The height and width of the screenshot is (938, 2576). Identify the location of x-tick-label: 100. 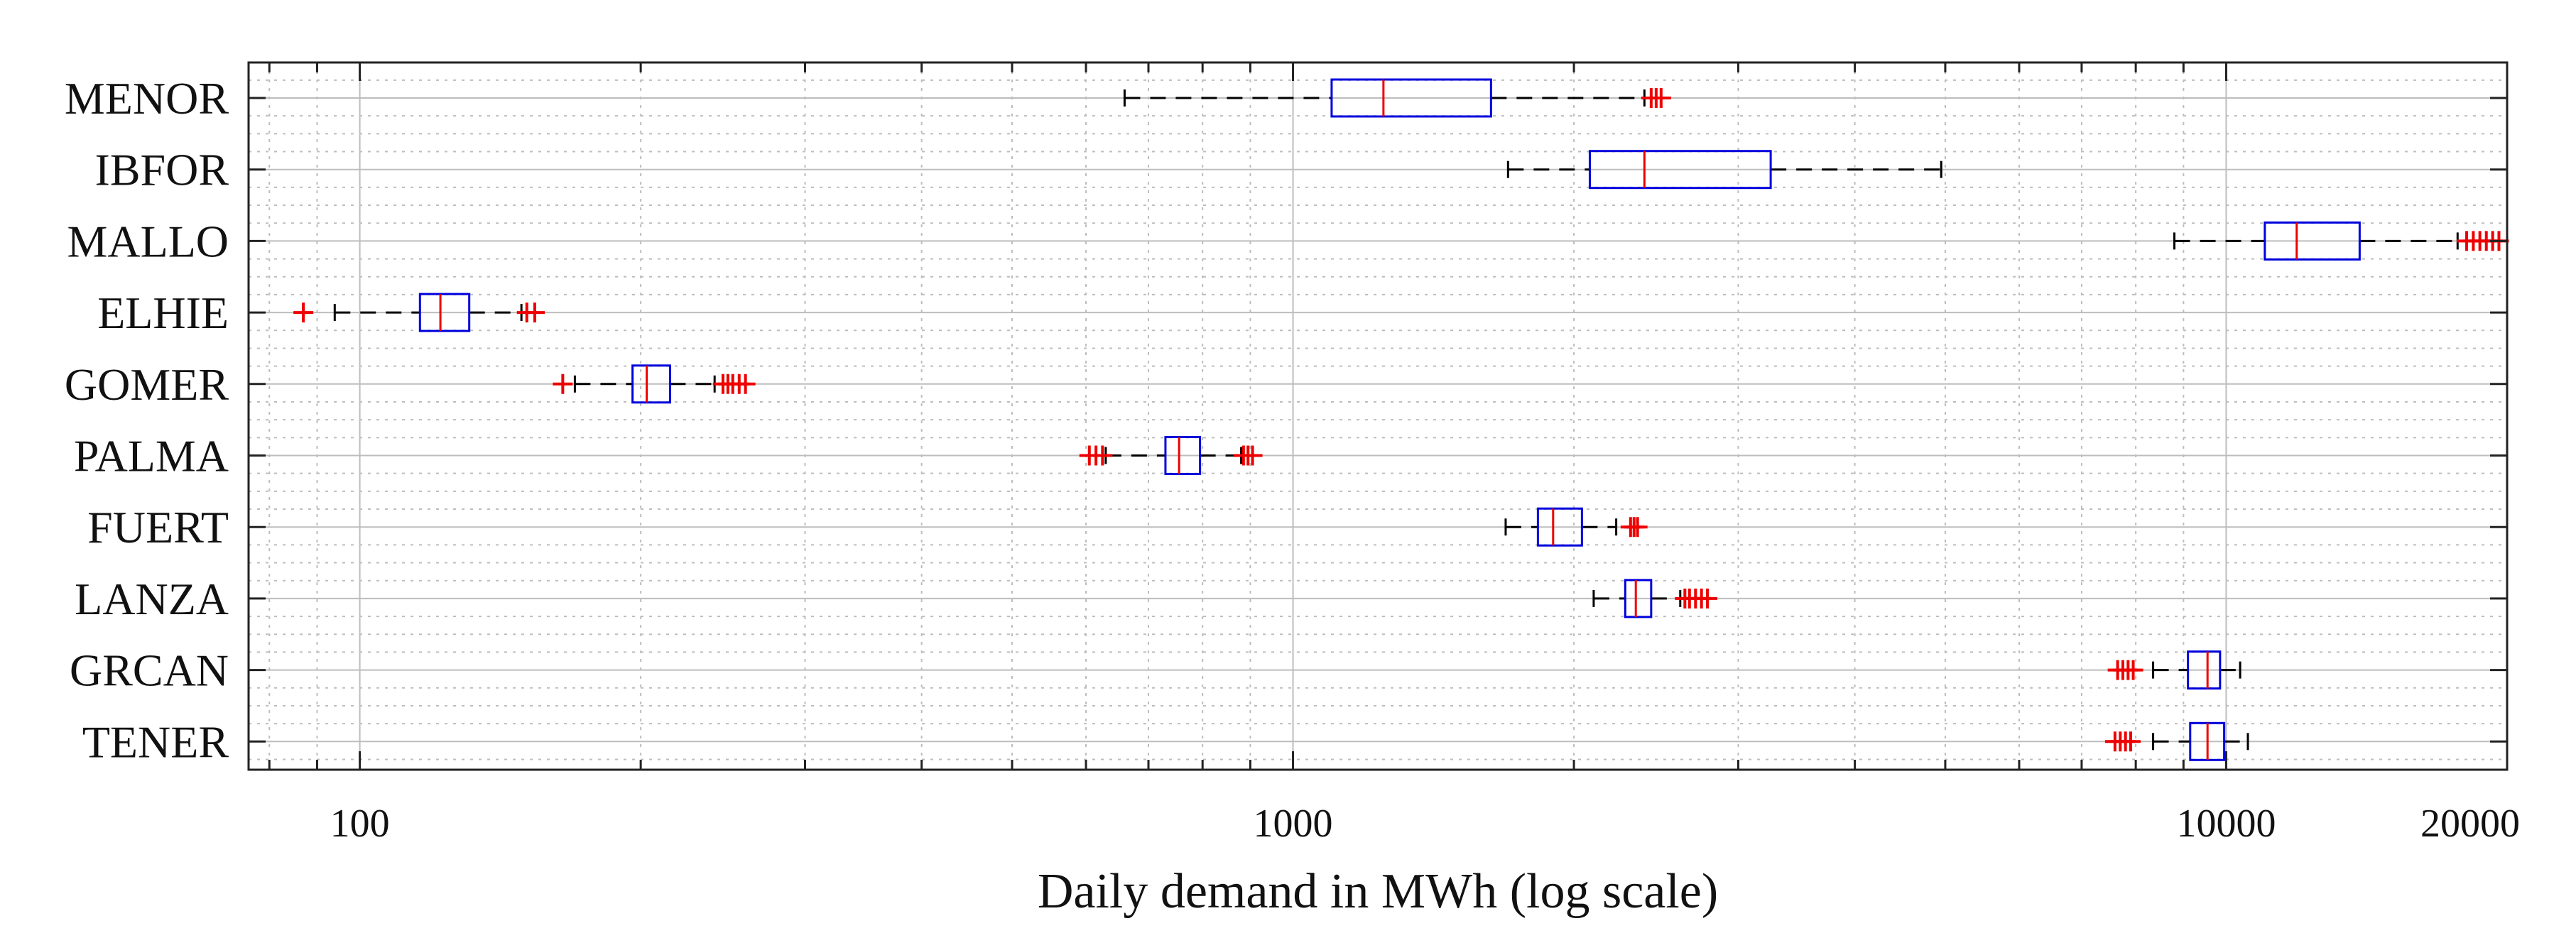
(360, 824).